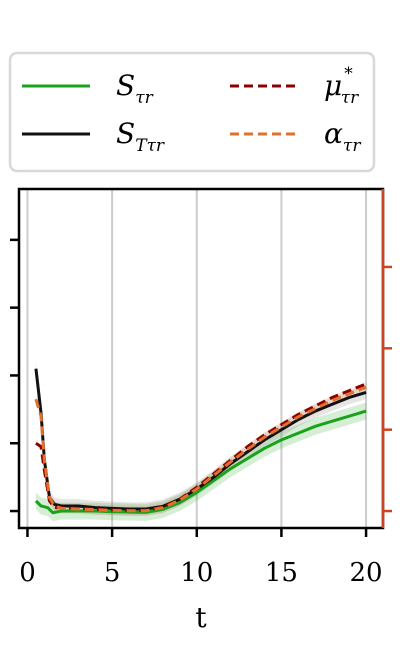 This screenshot has width=402, height=646. Describe the element at coordinates (342, 136) in the screenshot. I see `legend-label-alpha: ατr` at that location.